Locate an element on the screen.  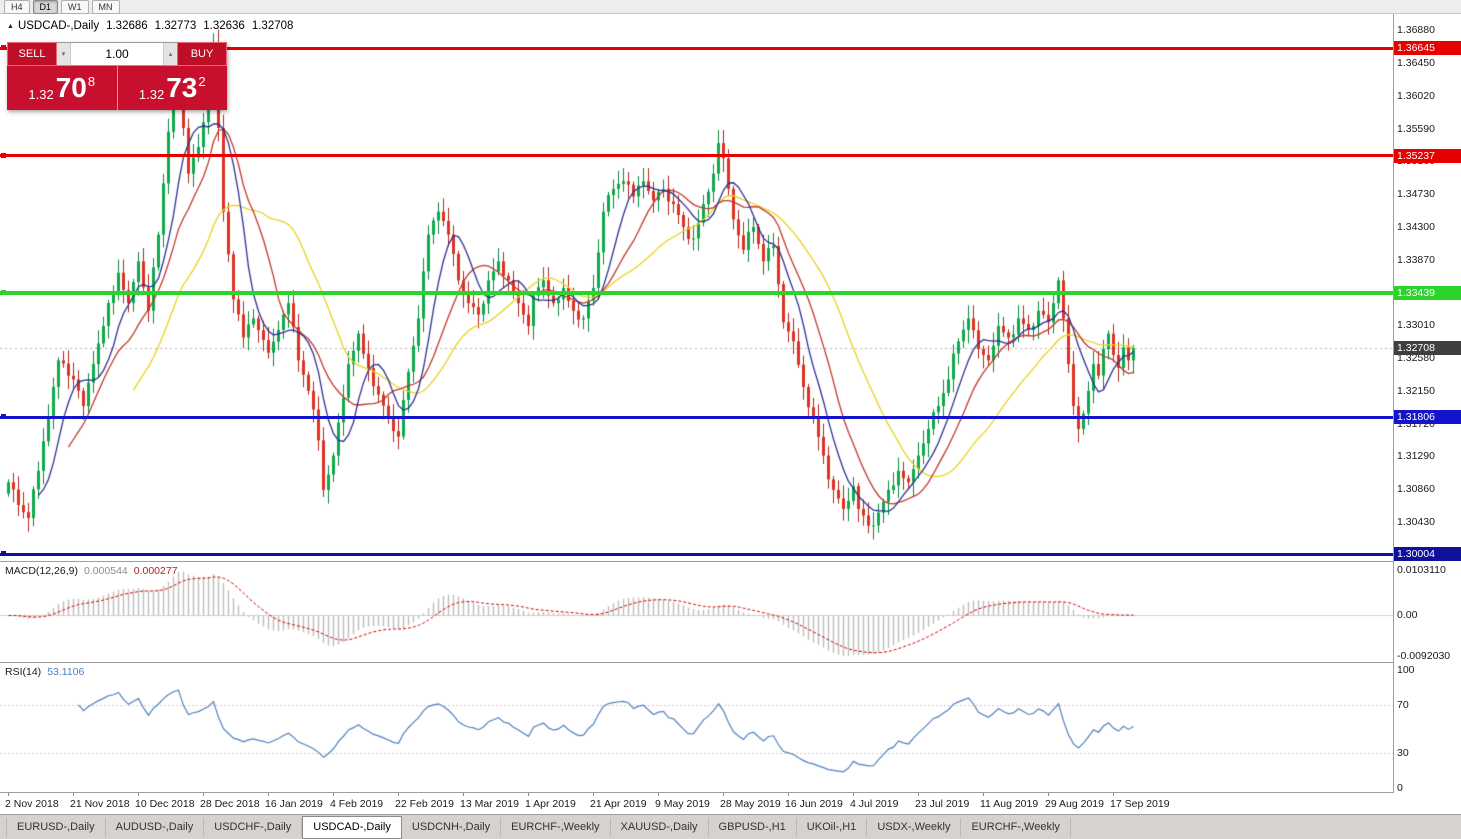
time-axis-label: 9 May 2019 is located at coordinates (682, 804).